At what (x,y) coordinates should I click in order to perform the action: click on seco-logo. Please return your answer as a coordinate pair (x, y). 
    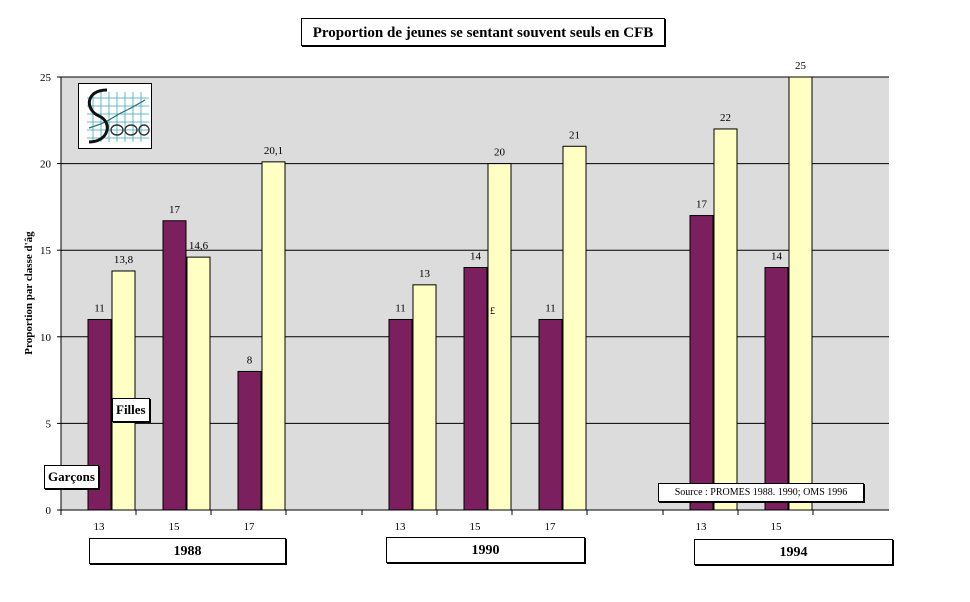
    Looking at the image, I should click on (115, 116).